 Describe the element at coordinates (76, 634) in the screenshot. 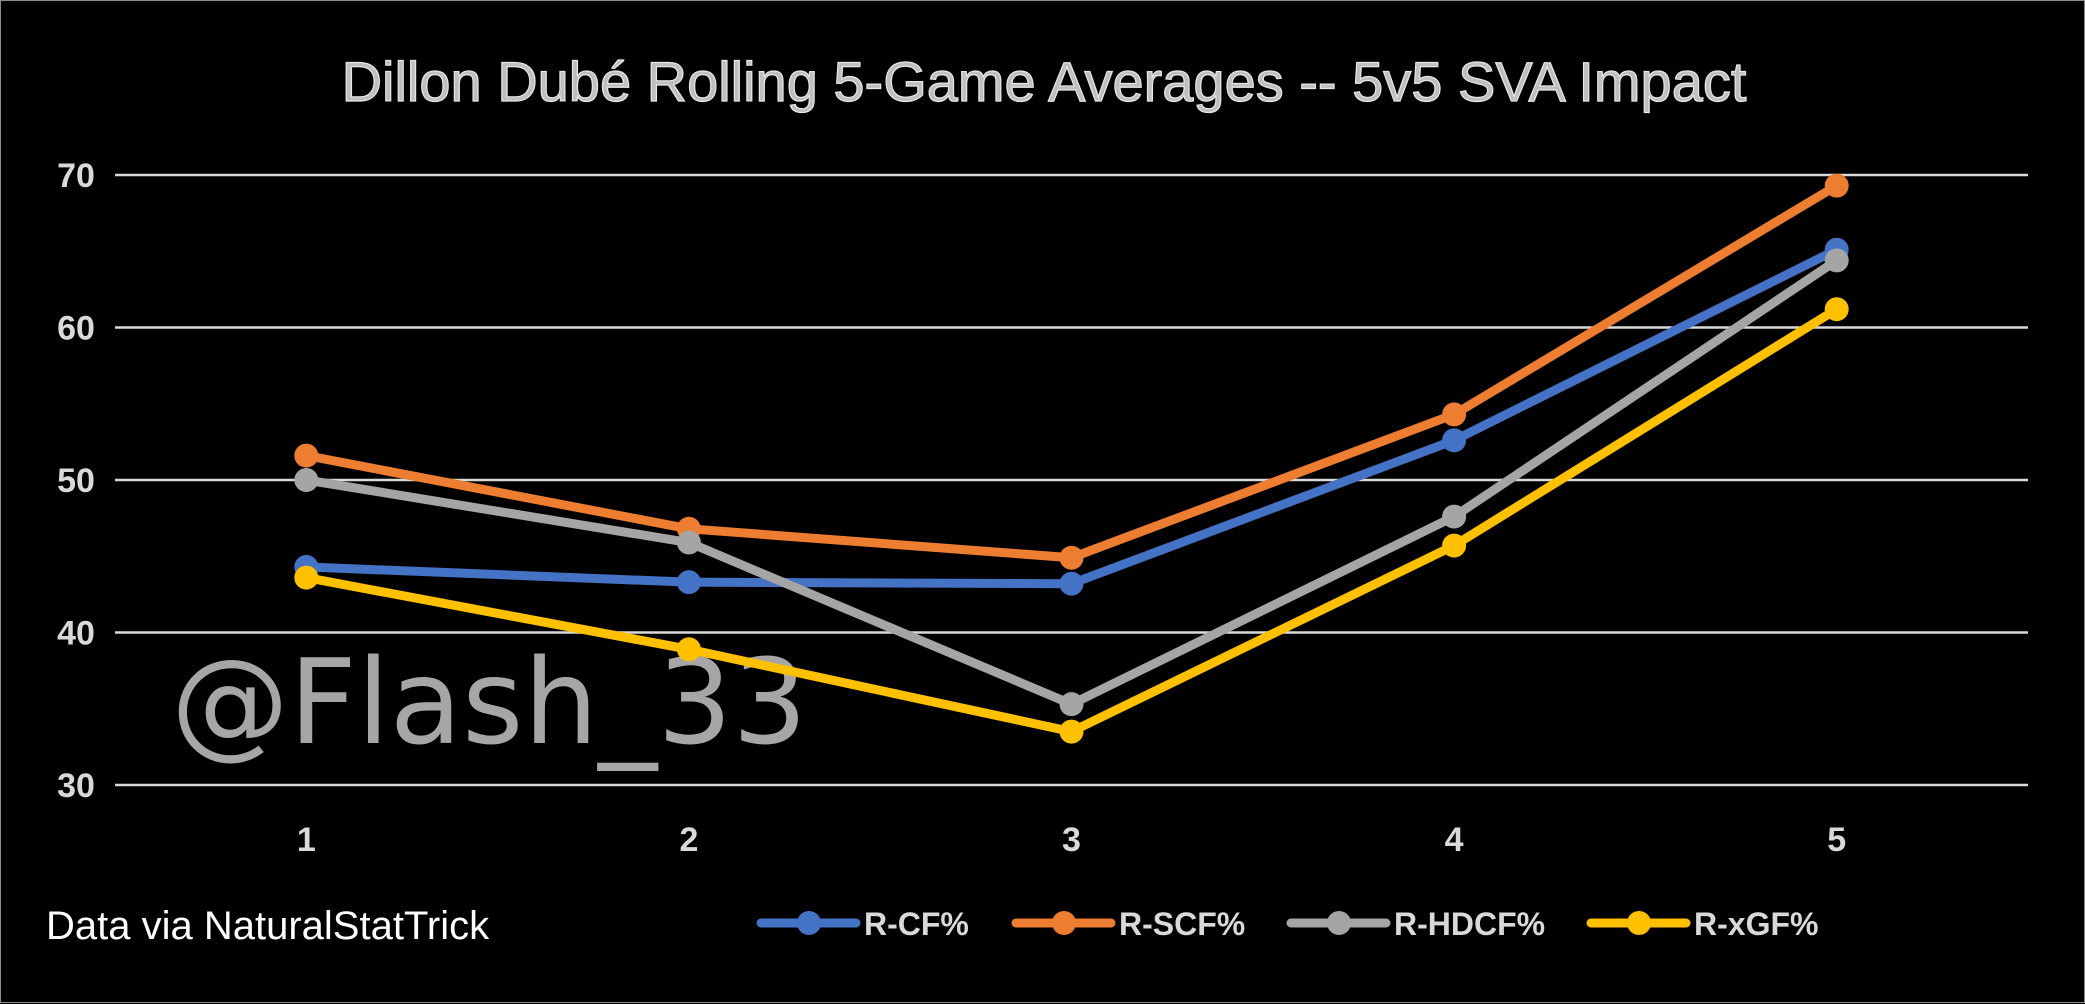

I see `y-tick-label: 40` at that location.